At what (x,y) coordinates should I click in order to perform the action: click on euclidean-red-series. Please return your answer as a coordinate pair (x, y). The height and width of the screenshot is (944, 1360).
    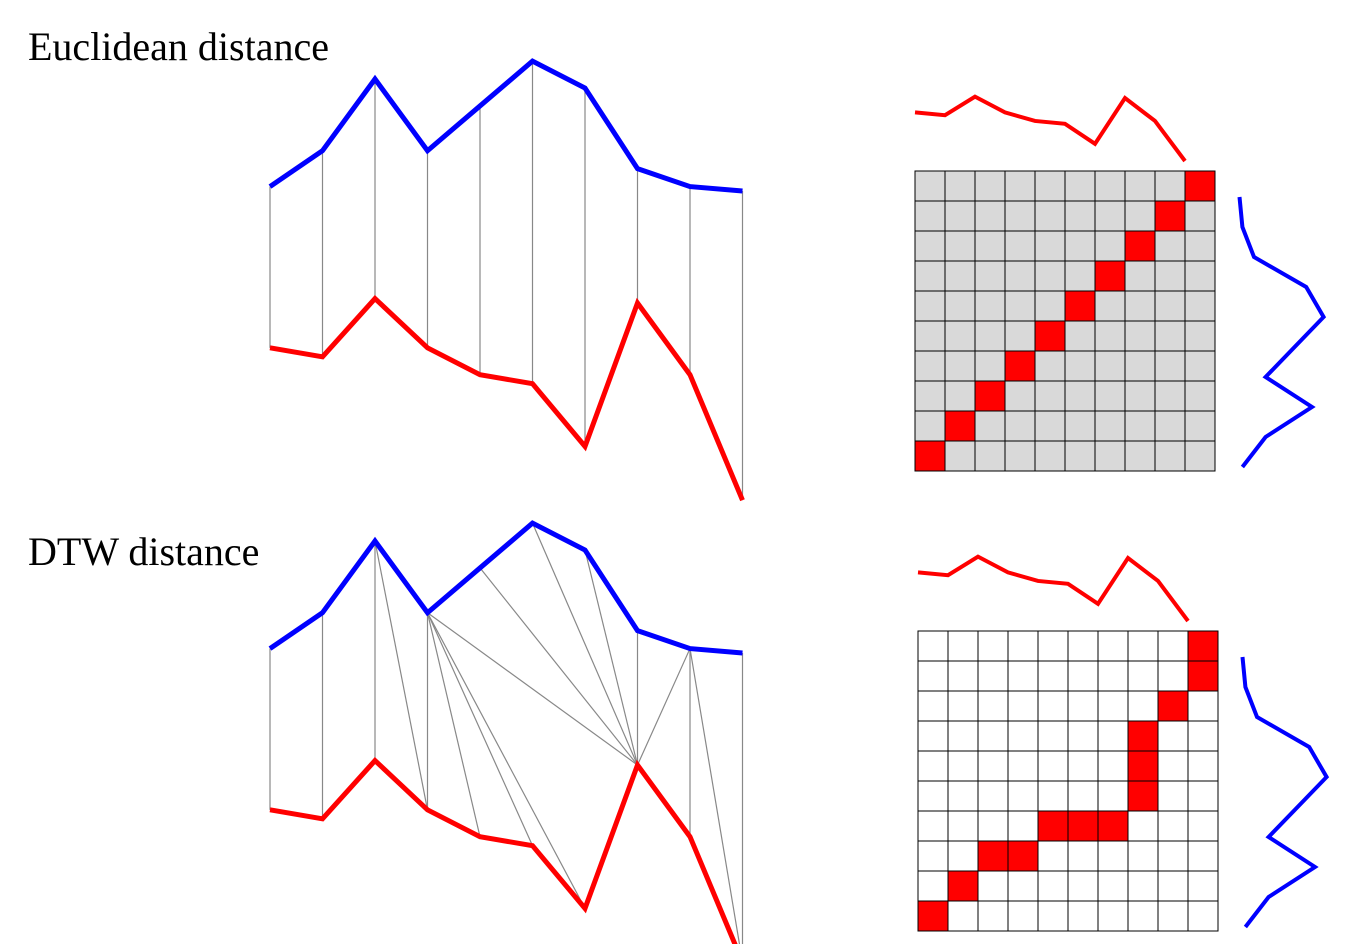
    Looking at the image, I should click on (507, 398).